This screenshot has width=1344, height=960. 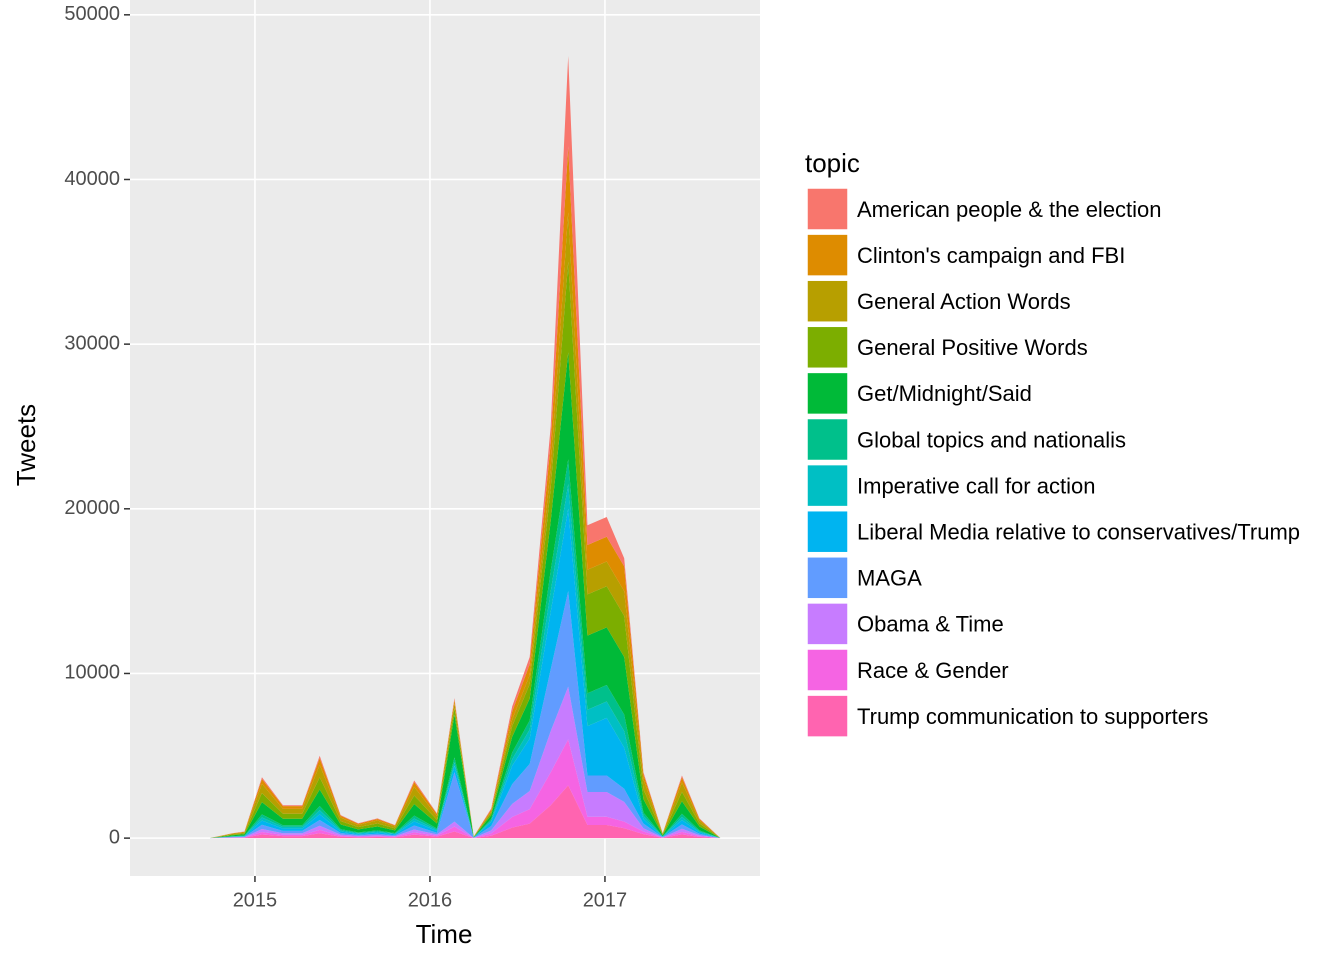 What do you see at coordinates (444, 934) in the screenshot?
I see `x-axis-title: Time` at bounding box center [444, 934].